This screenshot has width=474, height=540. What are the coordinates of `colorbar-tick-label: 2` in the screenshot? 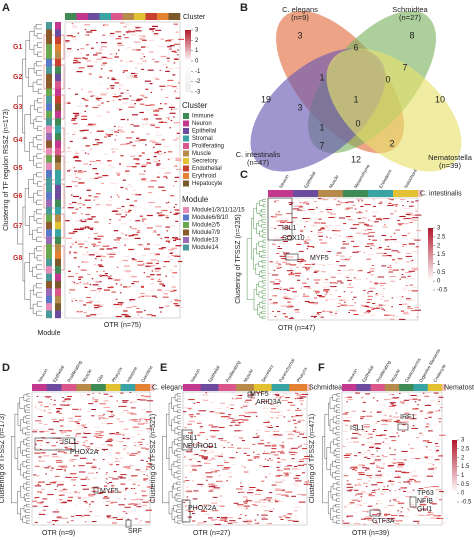 It's located at (197, 41).